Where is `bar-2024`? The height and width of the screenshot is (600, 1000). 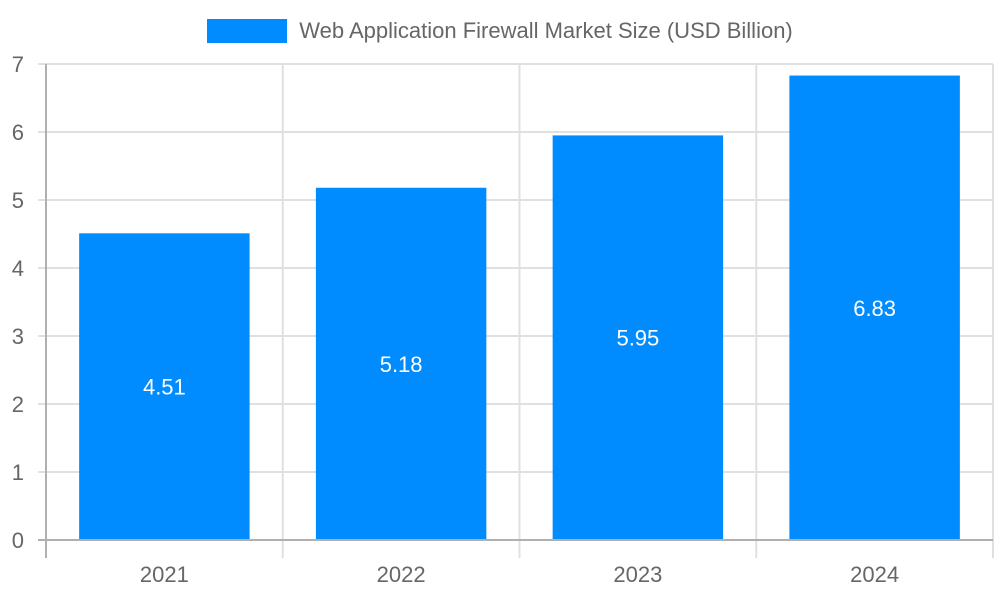 bar-2024 is located at coordinates (874, 307).